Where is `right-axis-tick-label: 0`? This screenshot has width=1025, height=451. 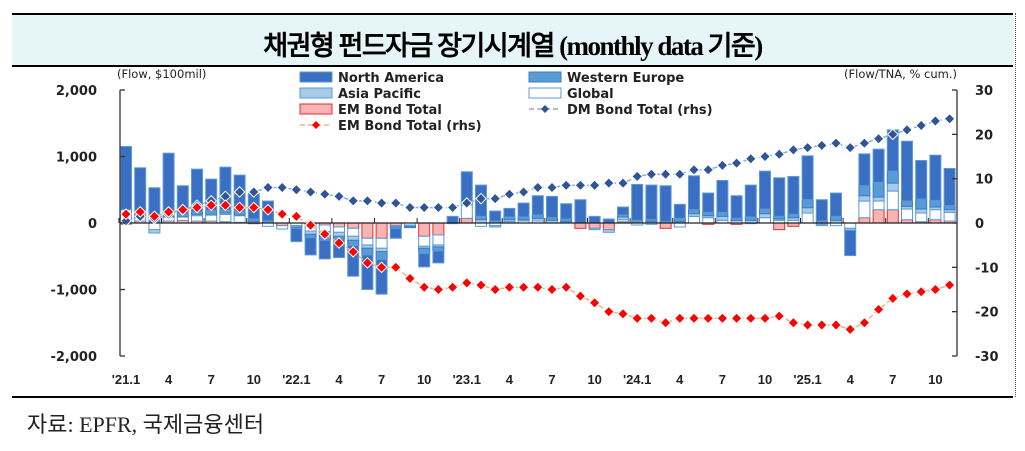 right-axis-tick-label: 0 is located at coordinates (979, 224).